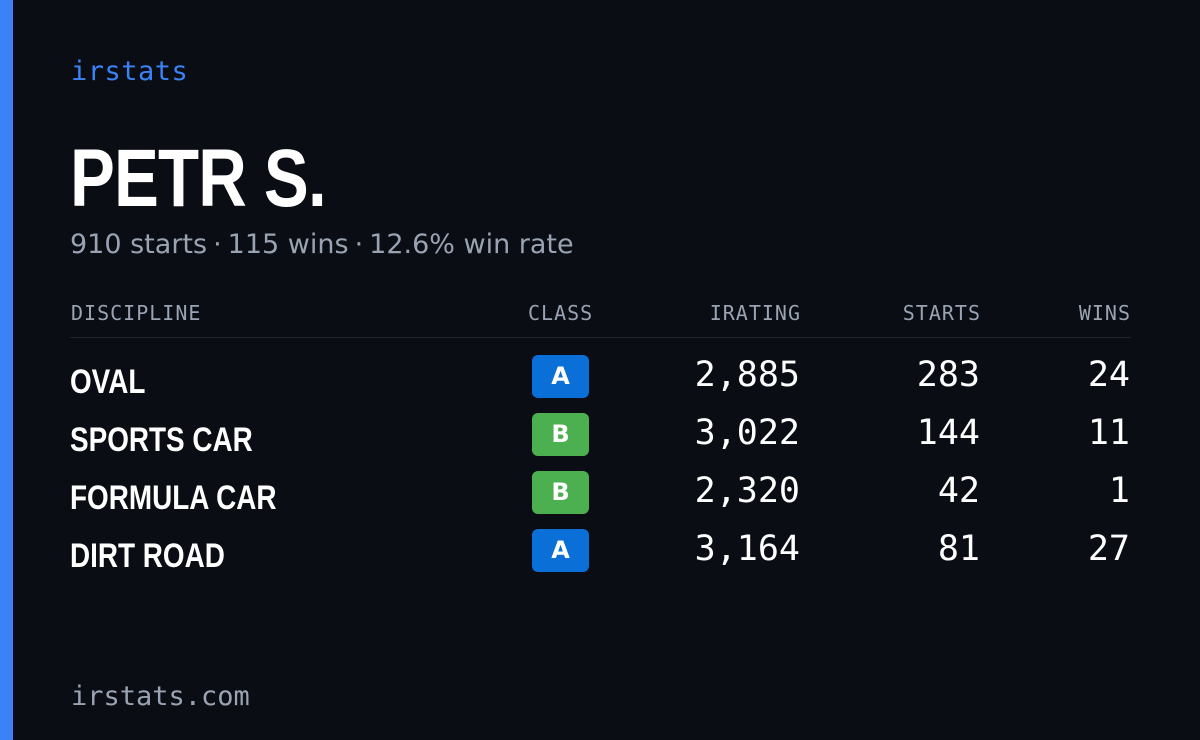  What do you see at coordinates (755, 313) in the screenshot?
I see `header-irating: IRATING` at bounding box center [755, 313].